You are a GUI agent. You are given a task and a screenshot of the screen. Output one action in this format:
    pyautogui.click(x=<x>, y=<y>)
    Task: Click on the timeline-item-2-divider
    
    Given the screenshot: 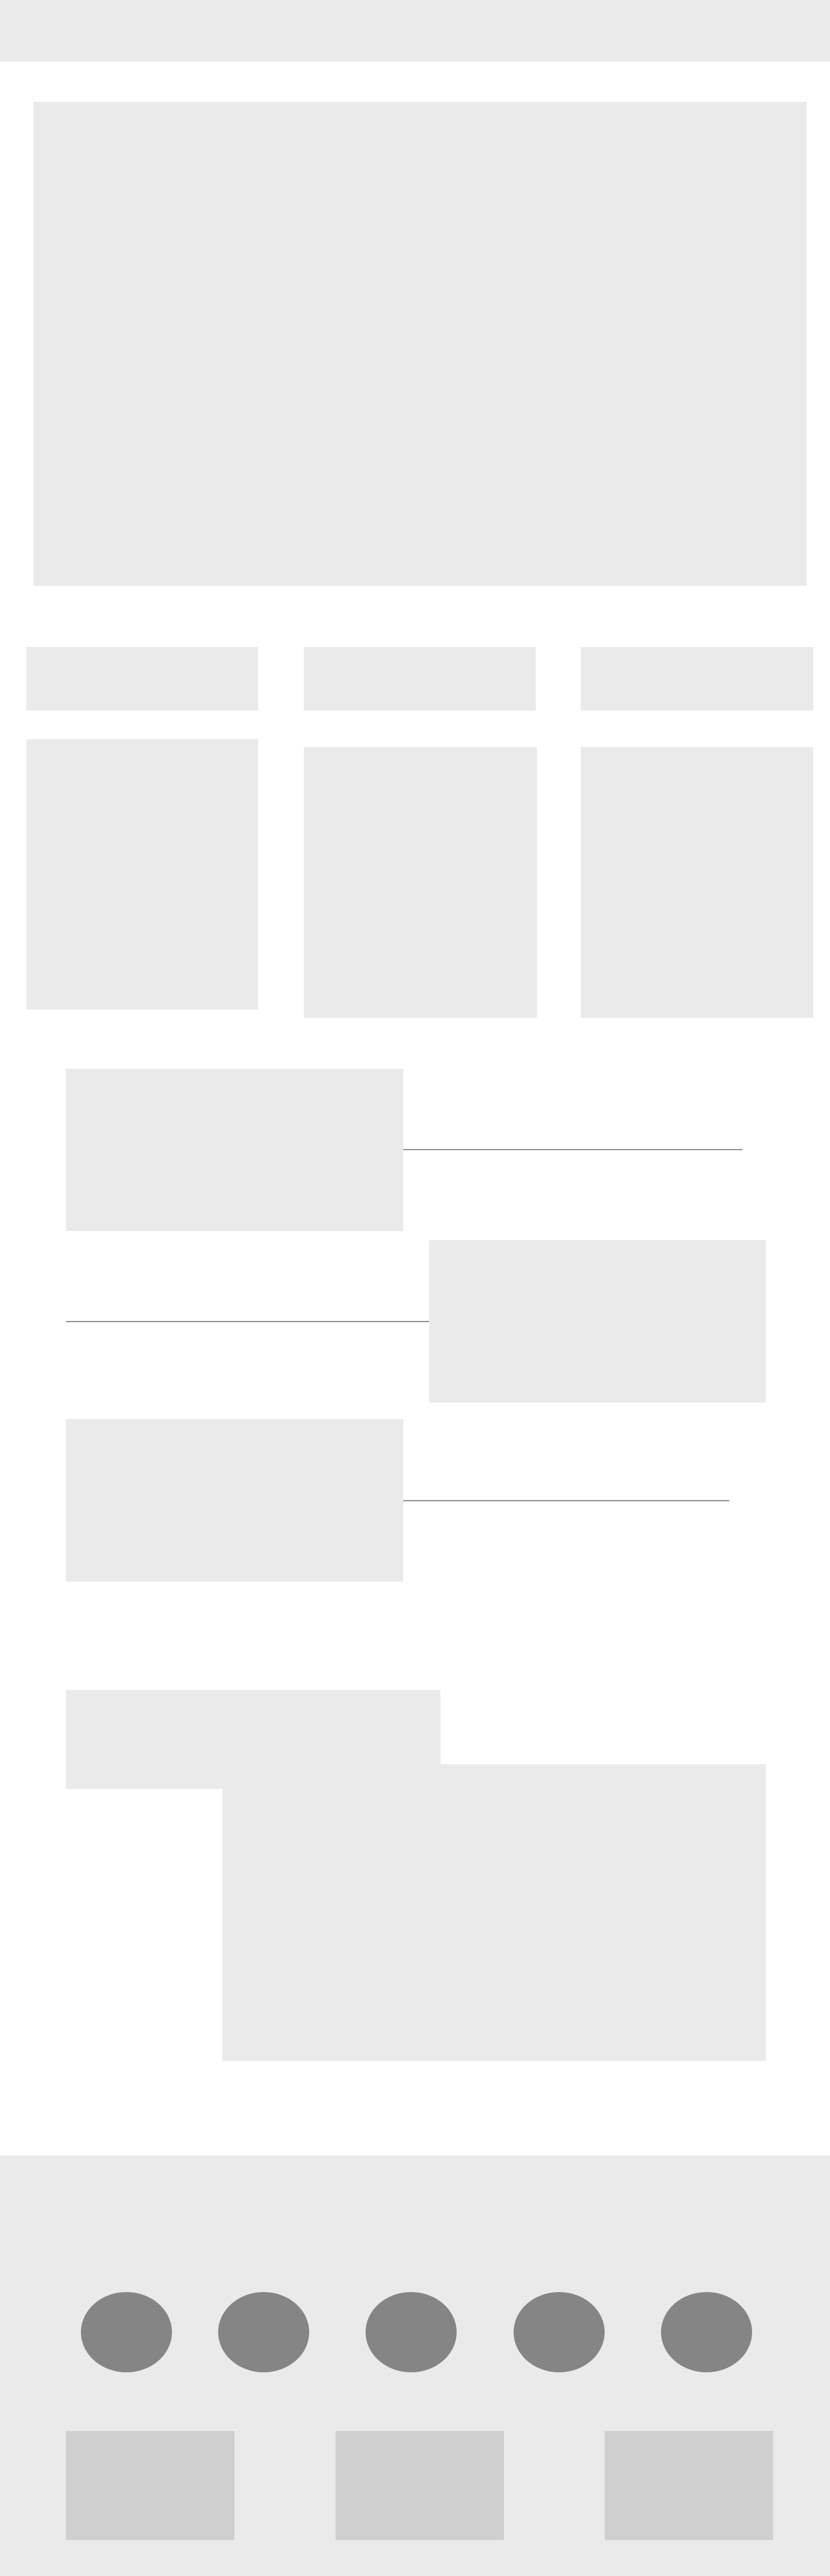 What is the action you would take?
    pyautogui.click(x=247, y=1321)
    